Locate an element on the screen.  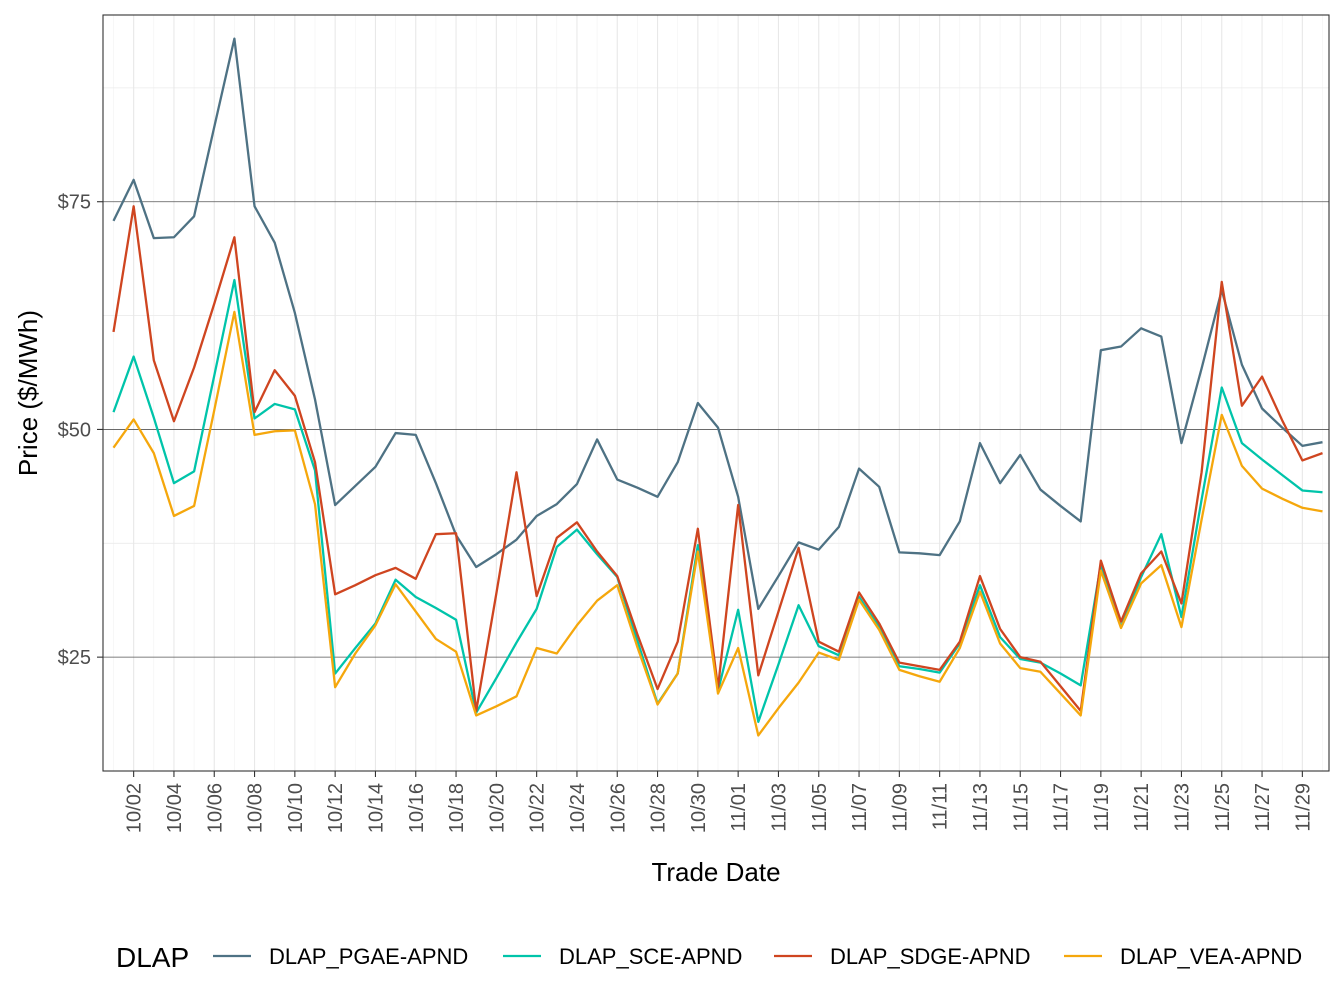
x-tick-label: 11/09 is located at coordinates (900, 807).